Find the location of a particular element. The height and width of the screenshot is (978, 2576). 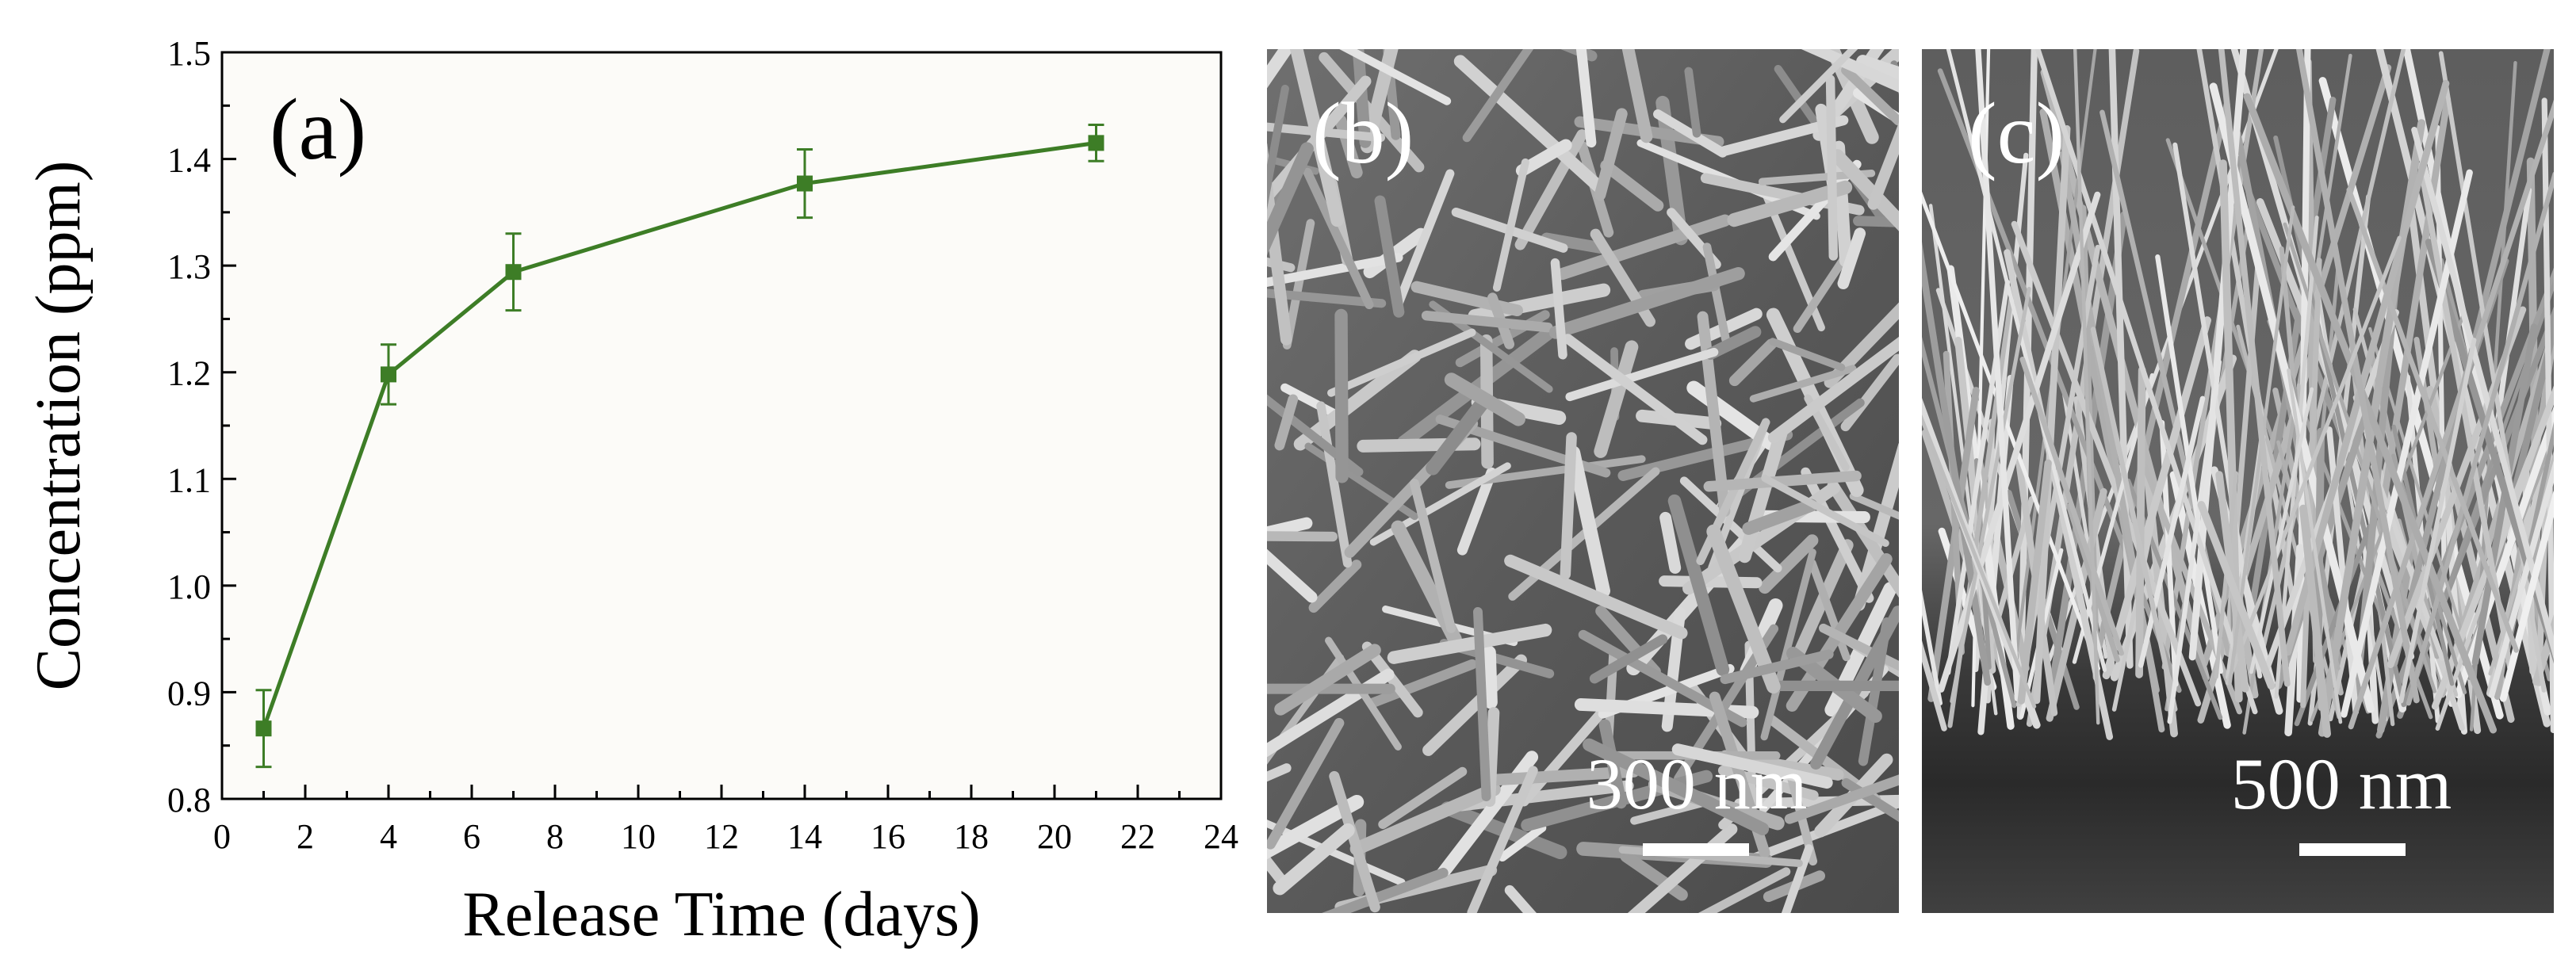

y-tick-label: 0.8 is located at coordinates (189, 800).